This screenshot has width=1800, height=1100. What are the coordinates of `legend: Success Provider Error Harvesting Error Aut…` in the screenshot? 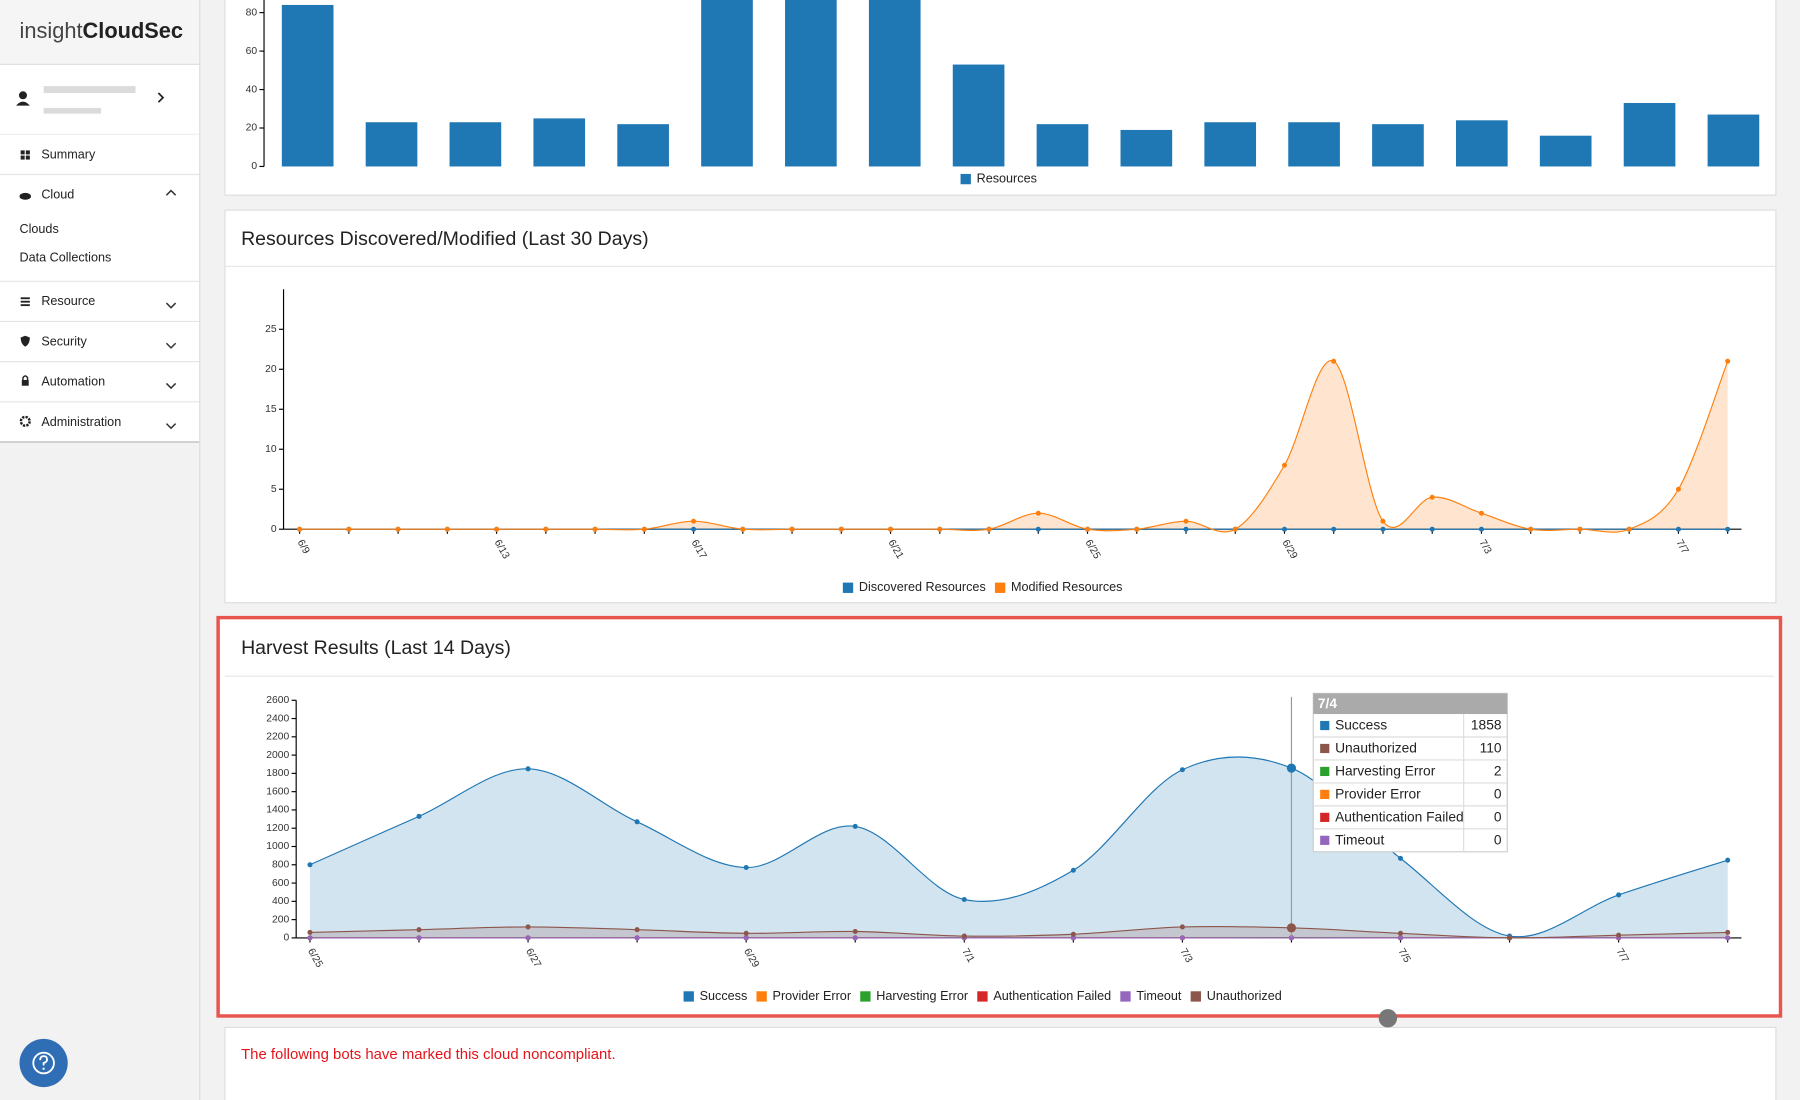 It's located at (982, 996).